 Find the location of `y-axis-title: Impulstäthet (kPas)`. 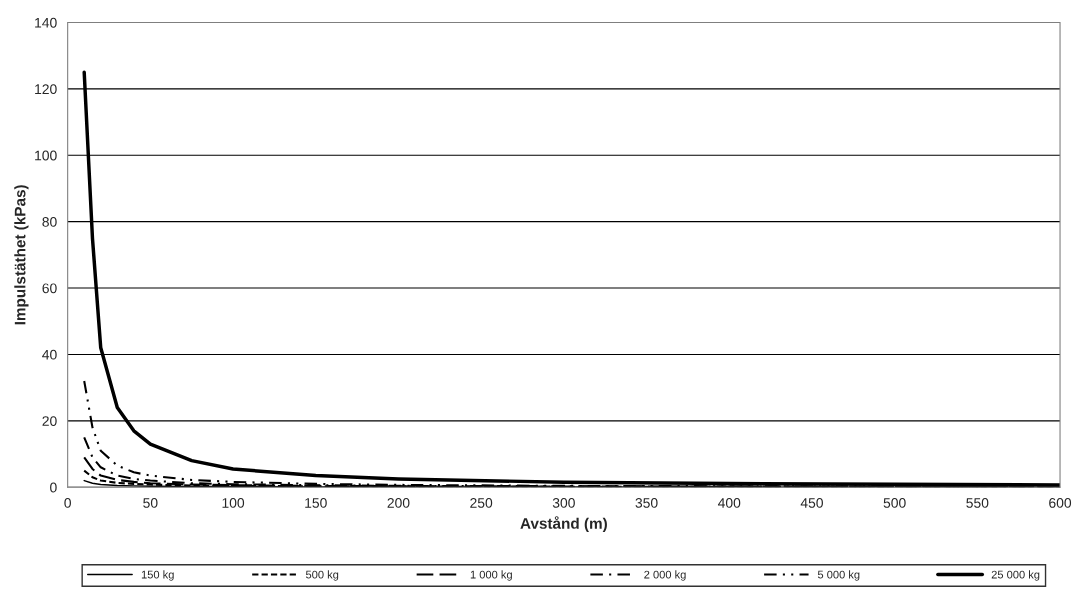

y-axis-title: Impulstäthet (kPas) is located at coordinates (21, 255).